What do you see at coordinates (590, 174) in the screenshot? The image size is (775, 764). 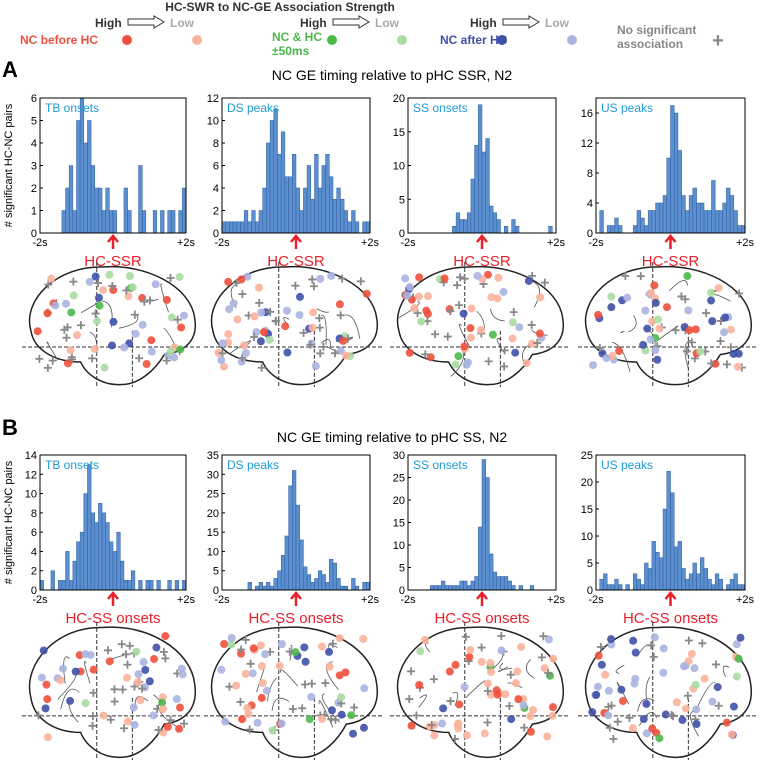 I see `y-tick-label: 8` at bounding box center [590, 174].